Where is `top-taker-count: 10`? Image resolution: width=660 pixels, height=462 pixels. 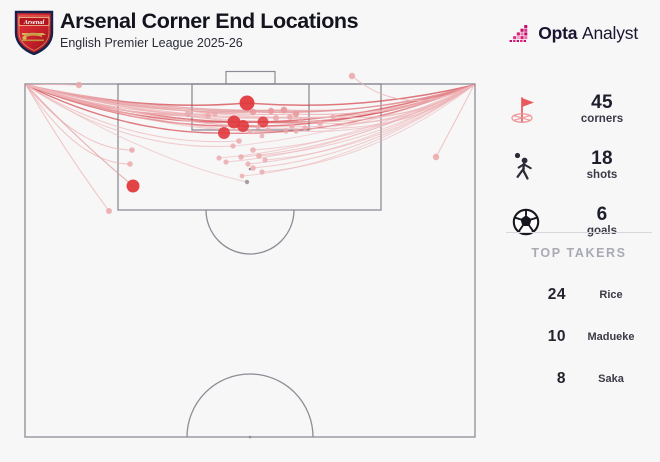
top-taker-count: 10 is located at coordinates (556, 336).